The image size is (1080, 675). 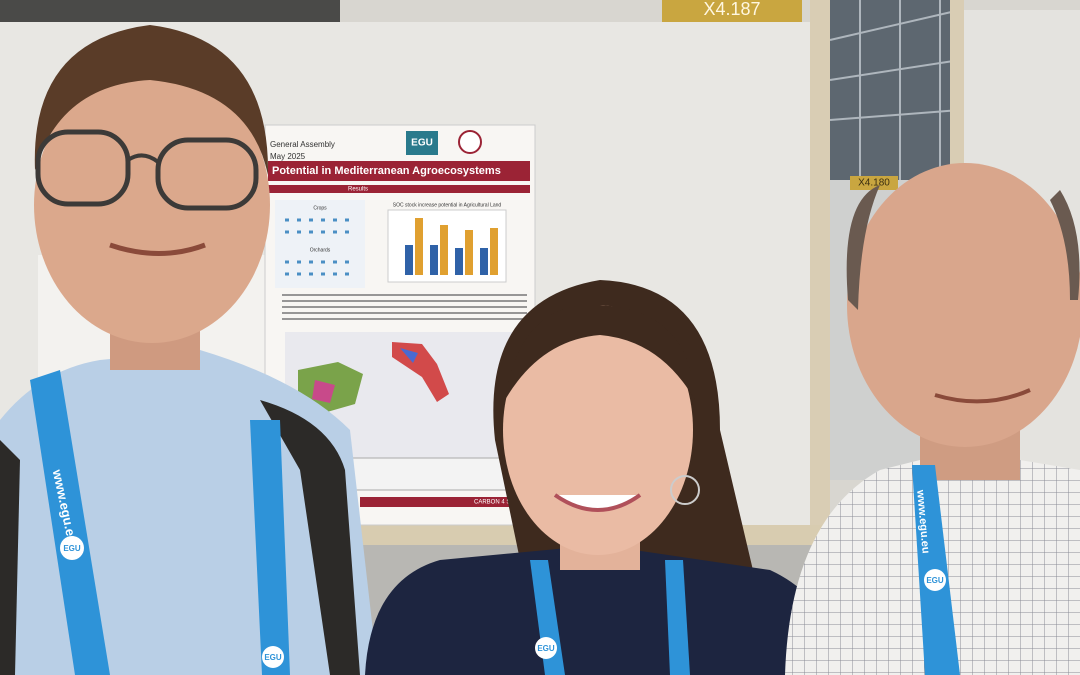 I want to click on blouse, so click(x=603, y=610).